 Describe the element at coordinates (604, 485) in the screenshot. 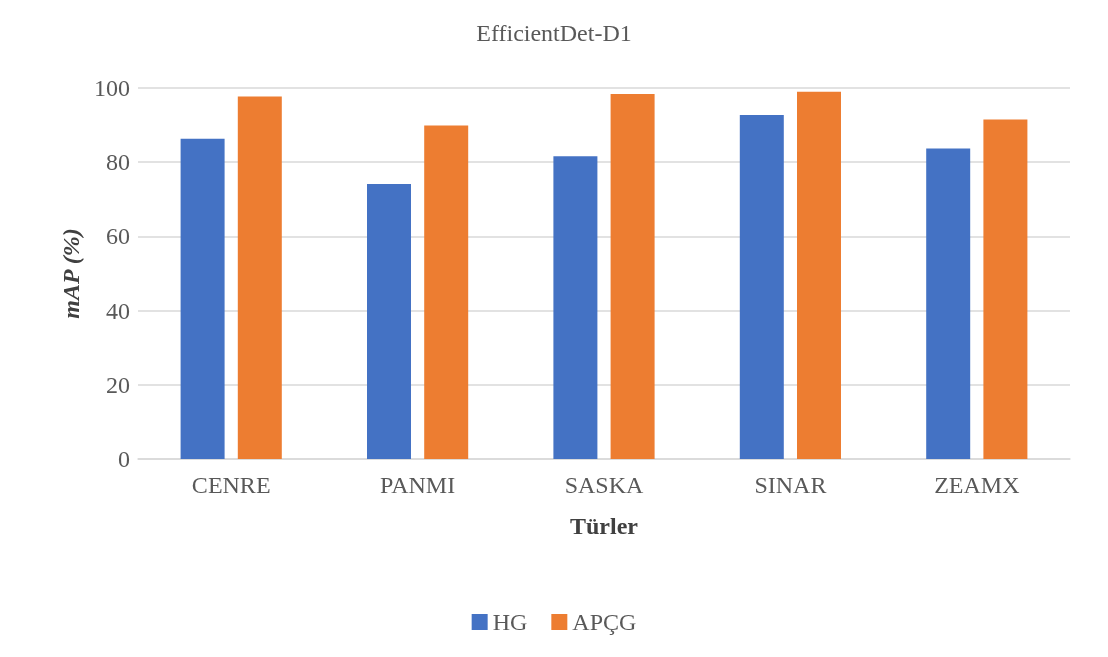

I see `x-tick-label: SASKA` at that location.